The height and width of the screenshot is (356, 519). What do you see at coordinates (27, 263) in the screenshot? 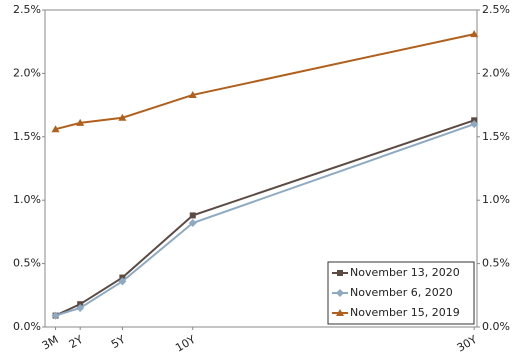
I see `y-tick-label: 0.5%` at bounding box center [27, 263].